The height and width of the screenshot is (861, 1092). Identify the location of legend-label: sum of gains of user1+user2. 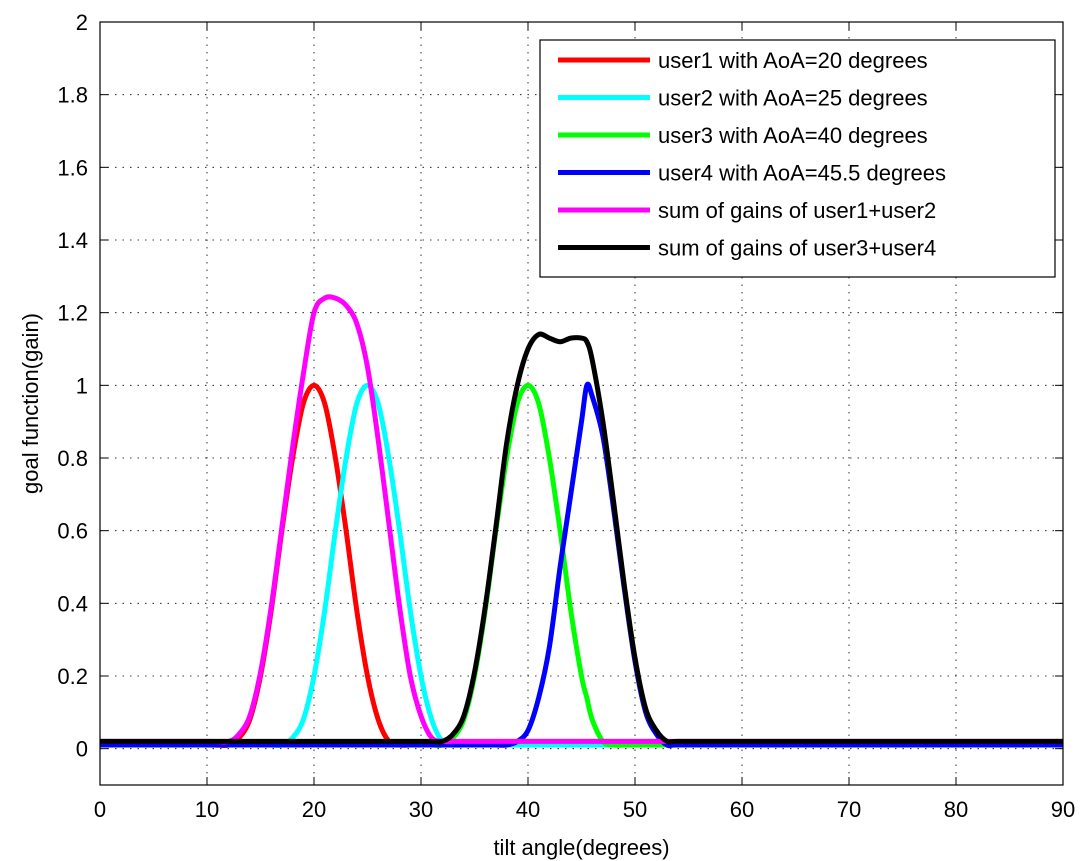
(797, 210).